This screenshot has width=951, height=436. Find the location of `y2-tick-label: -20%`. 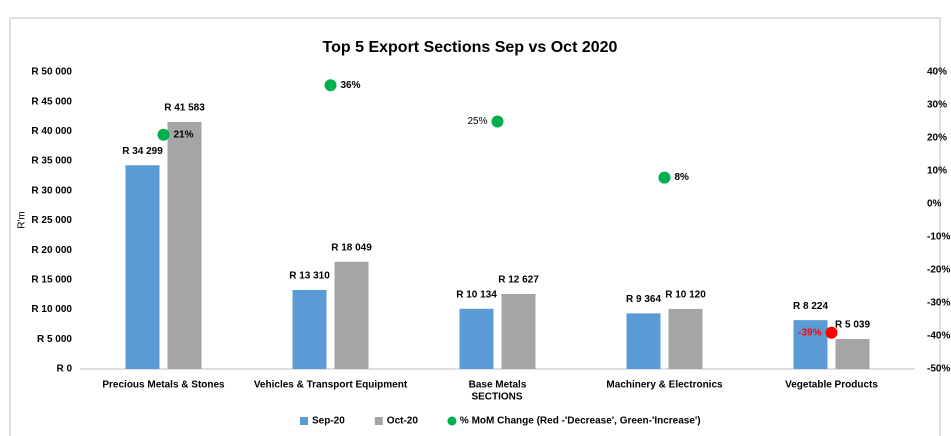

y2-tick-label: -20% is located at coordinates (938, 270).